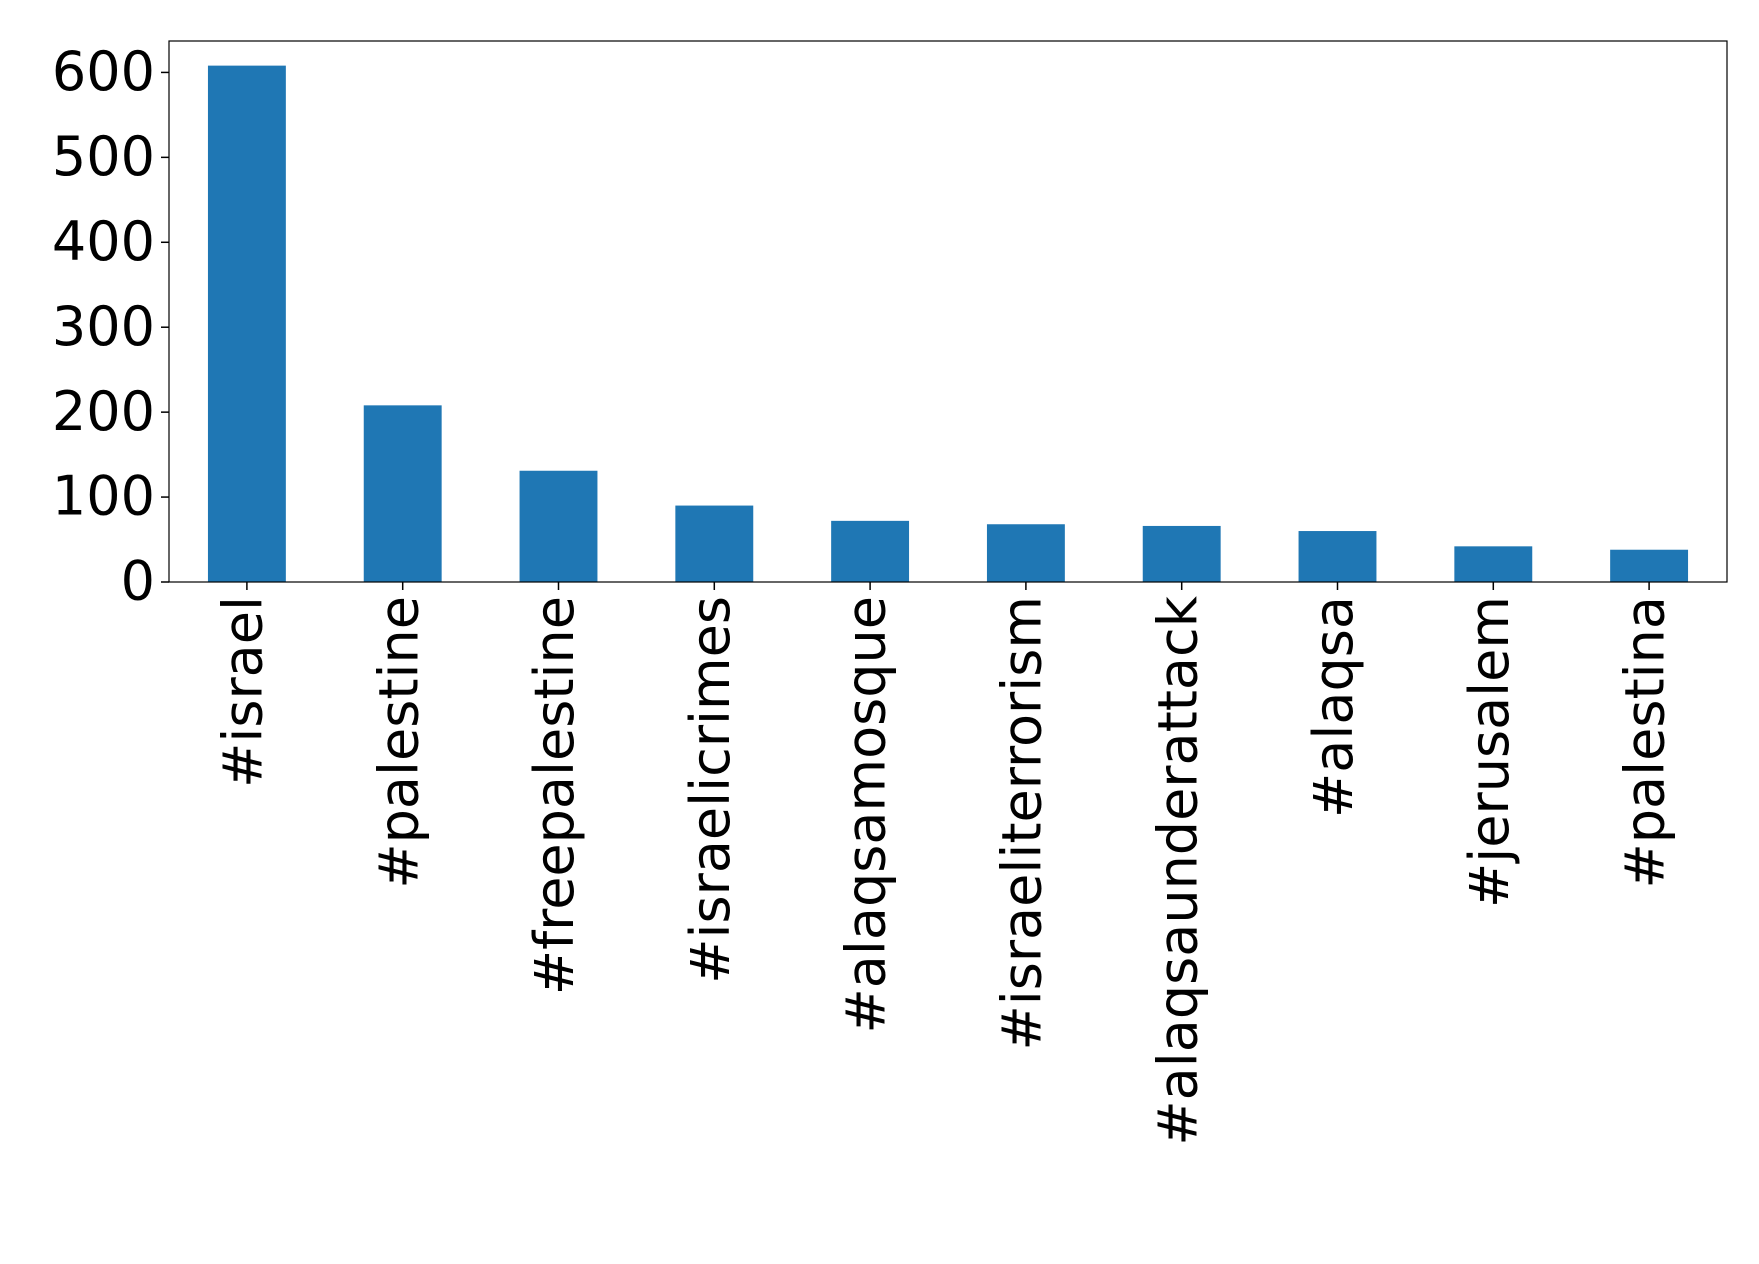  Describe the element at coordinates (1022, 823) in the screenshot. I see `x-tick-label: #israeliterrorism` at that location.